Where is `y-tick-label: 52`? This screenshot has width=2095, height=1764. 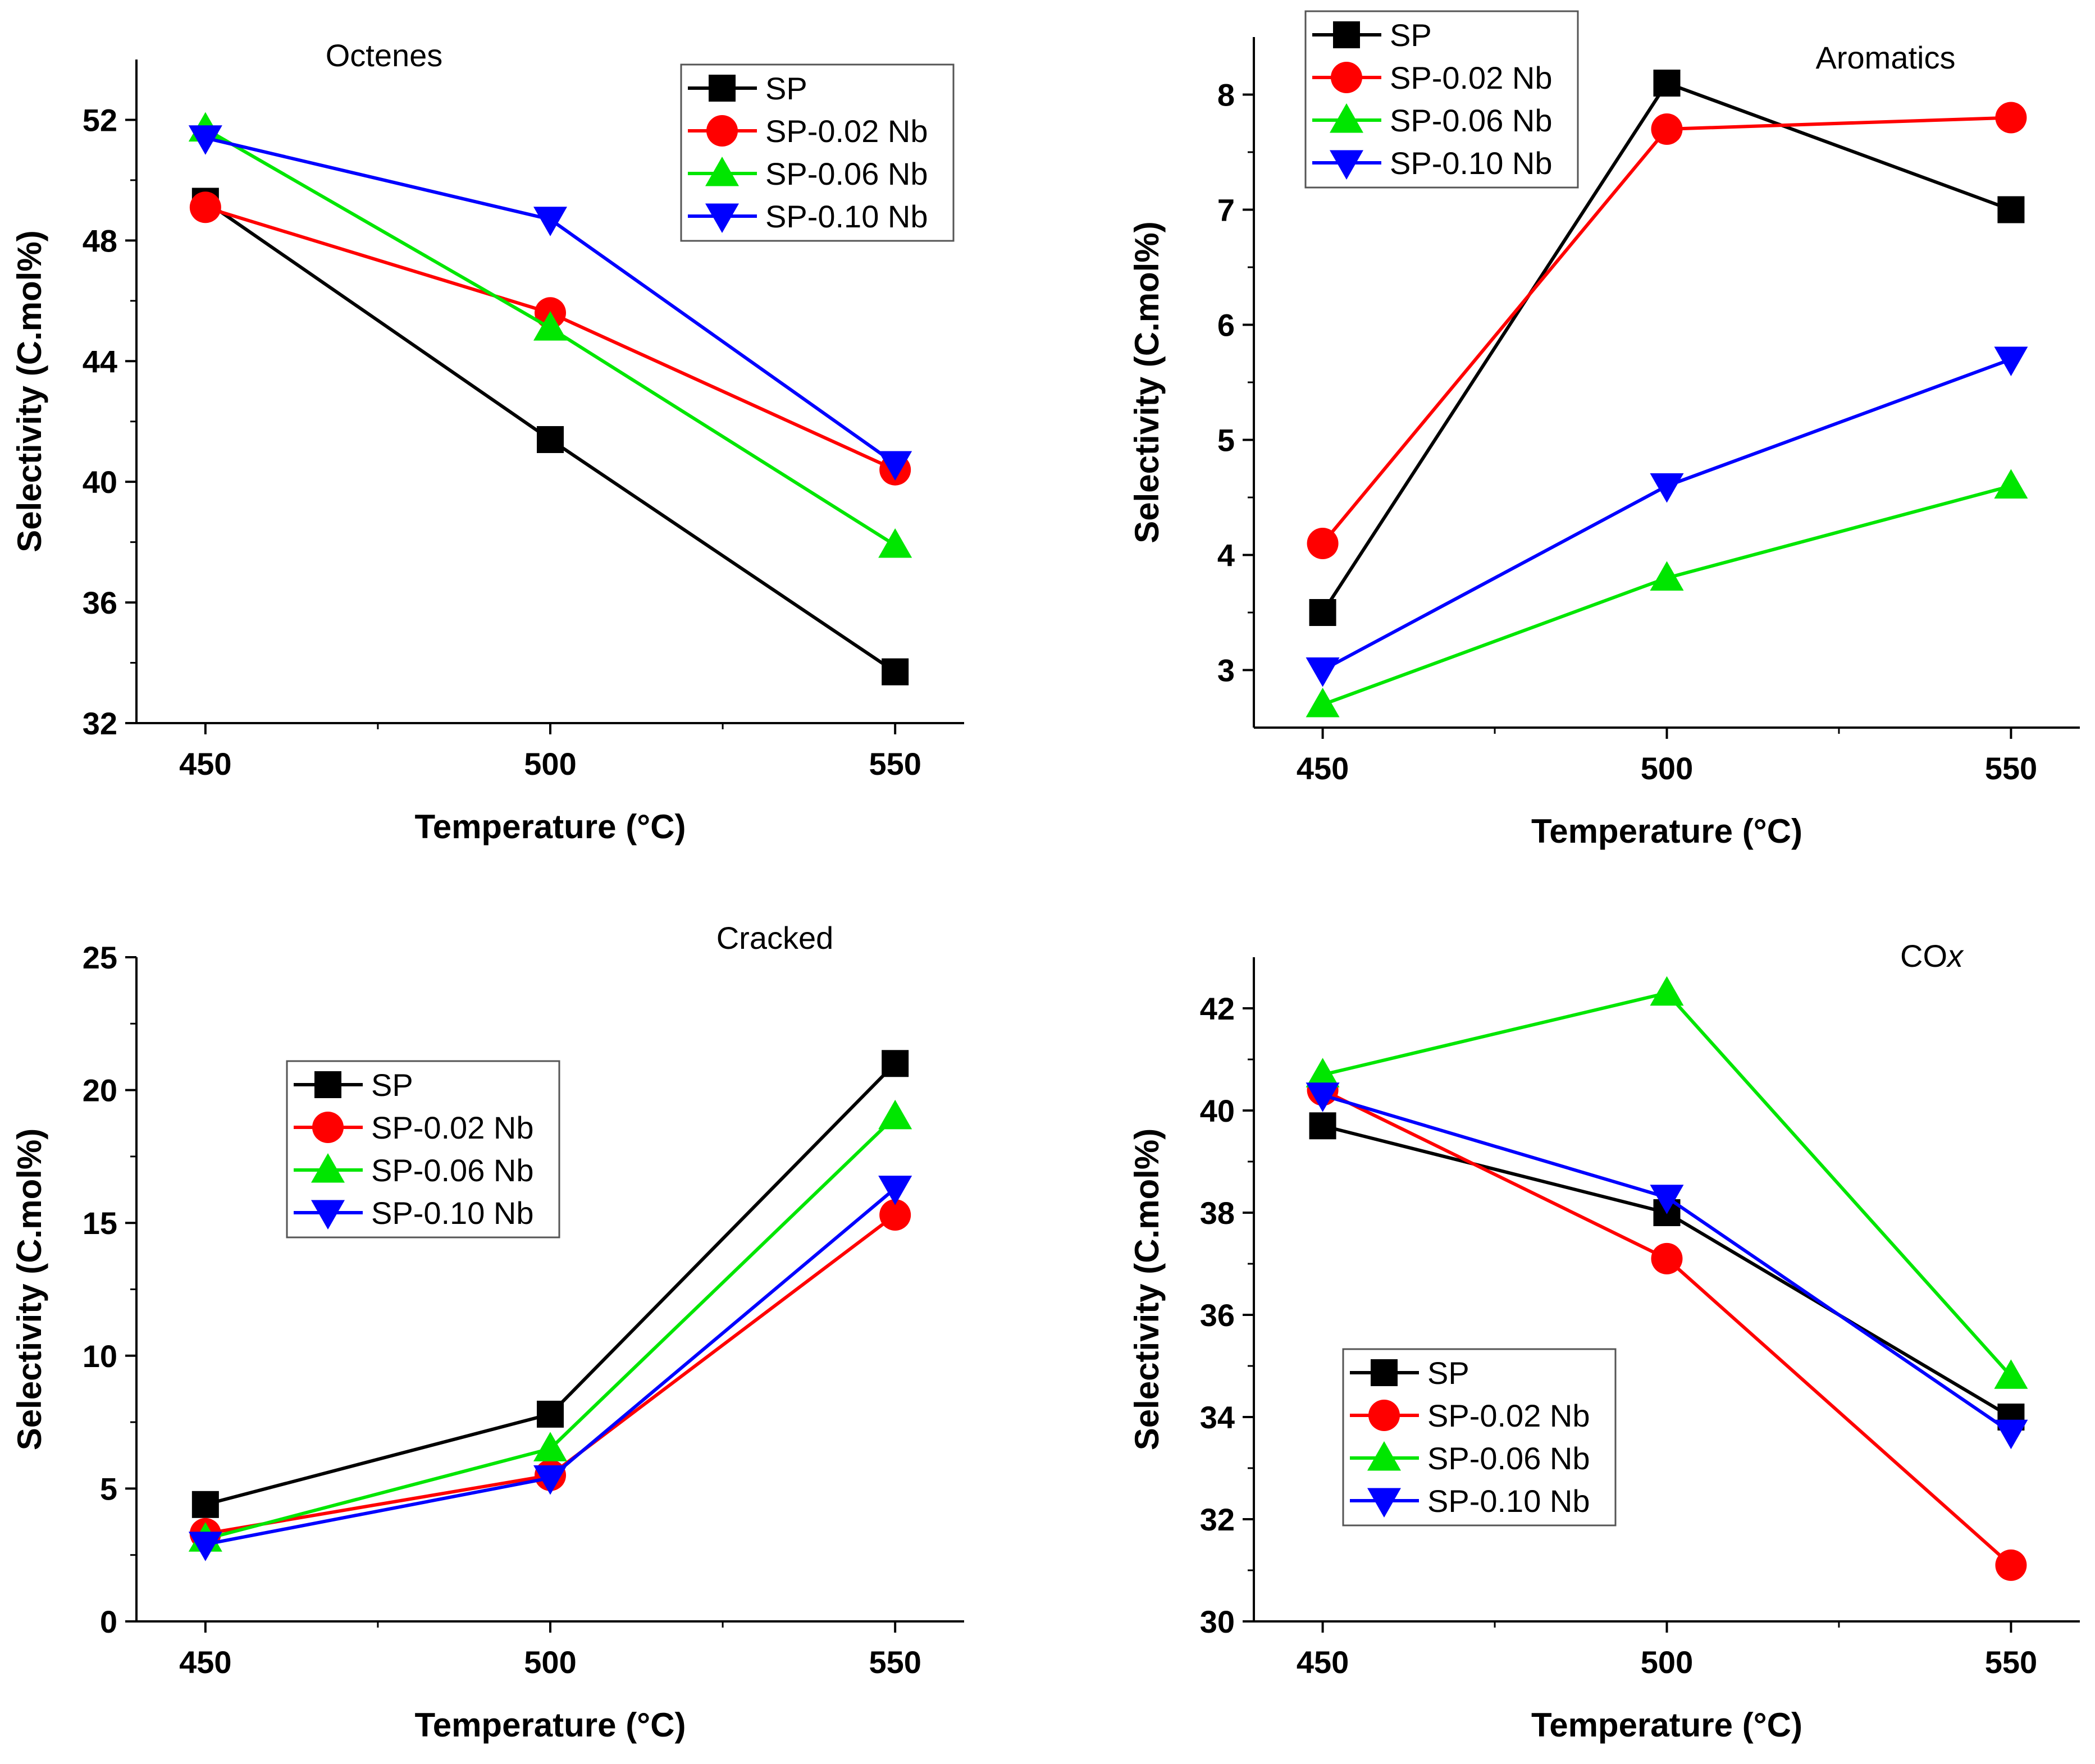
y-tick-label: 52 is located at coordinates (100, 120).